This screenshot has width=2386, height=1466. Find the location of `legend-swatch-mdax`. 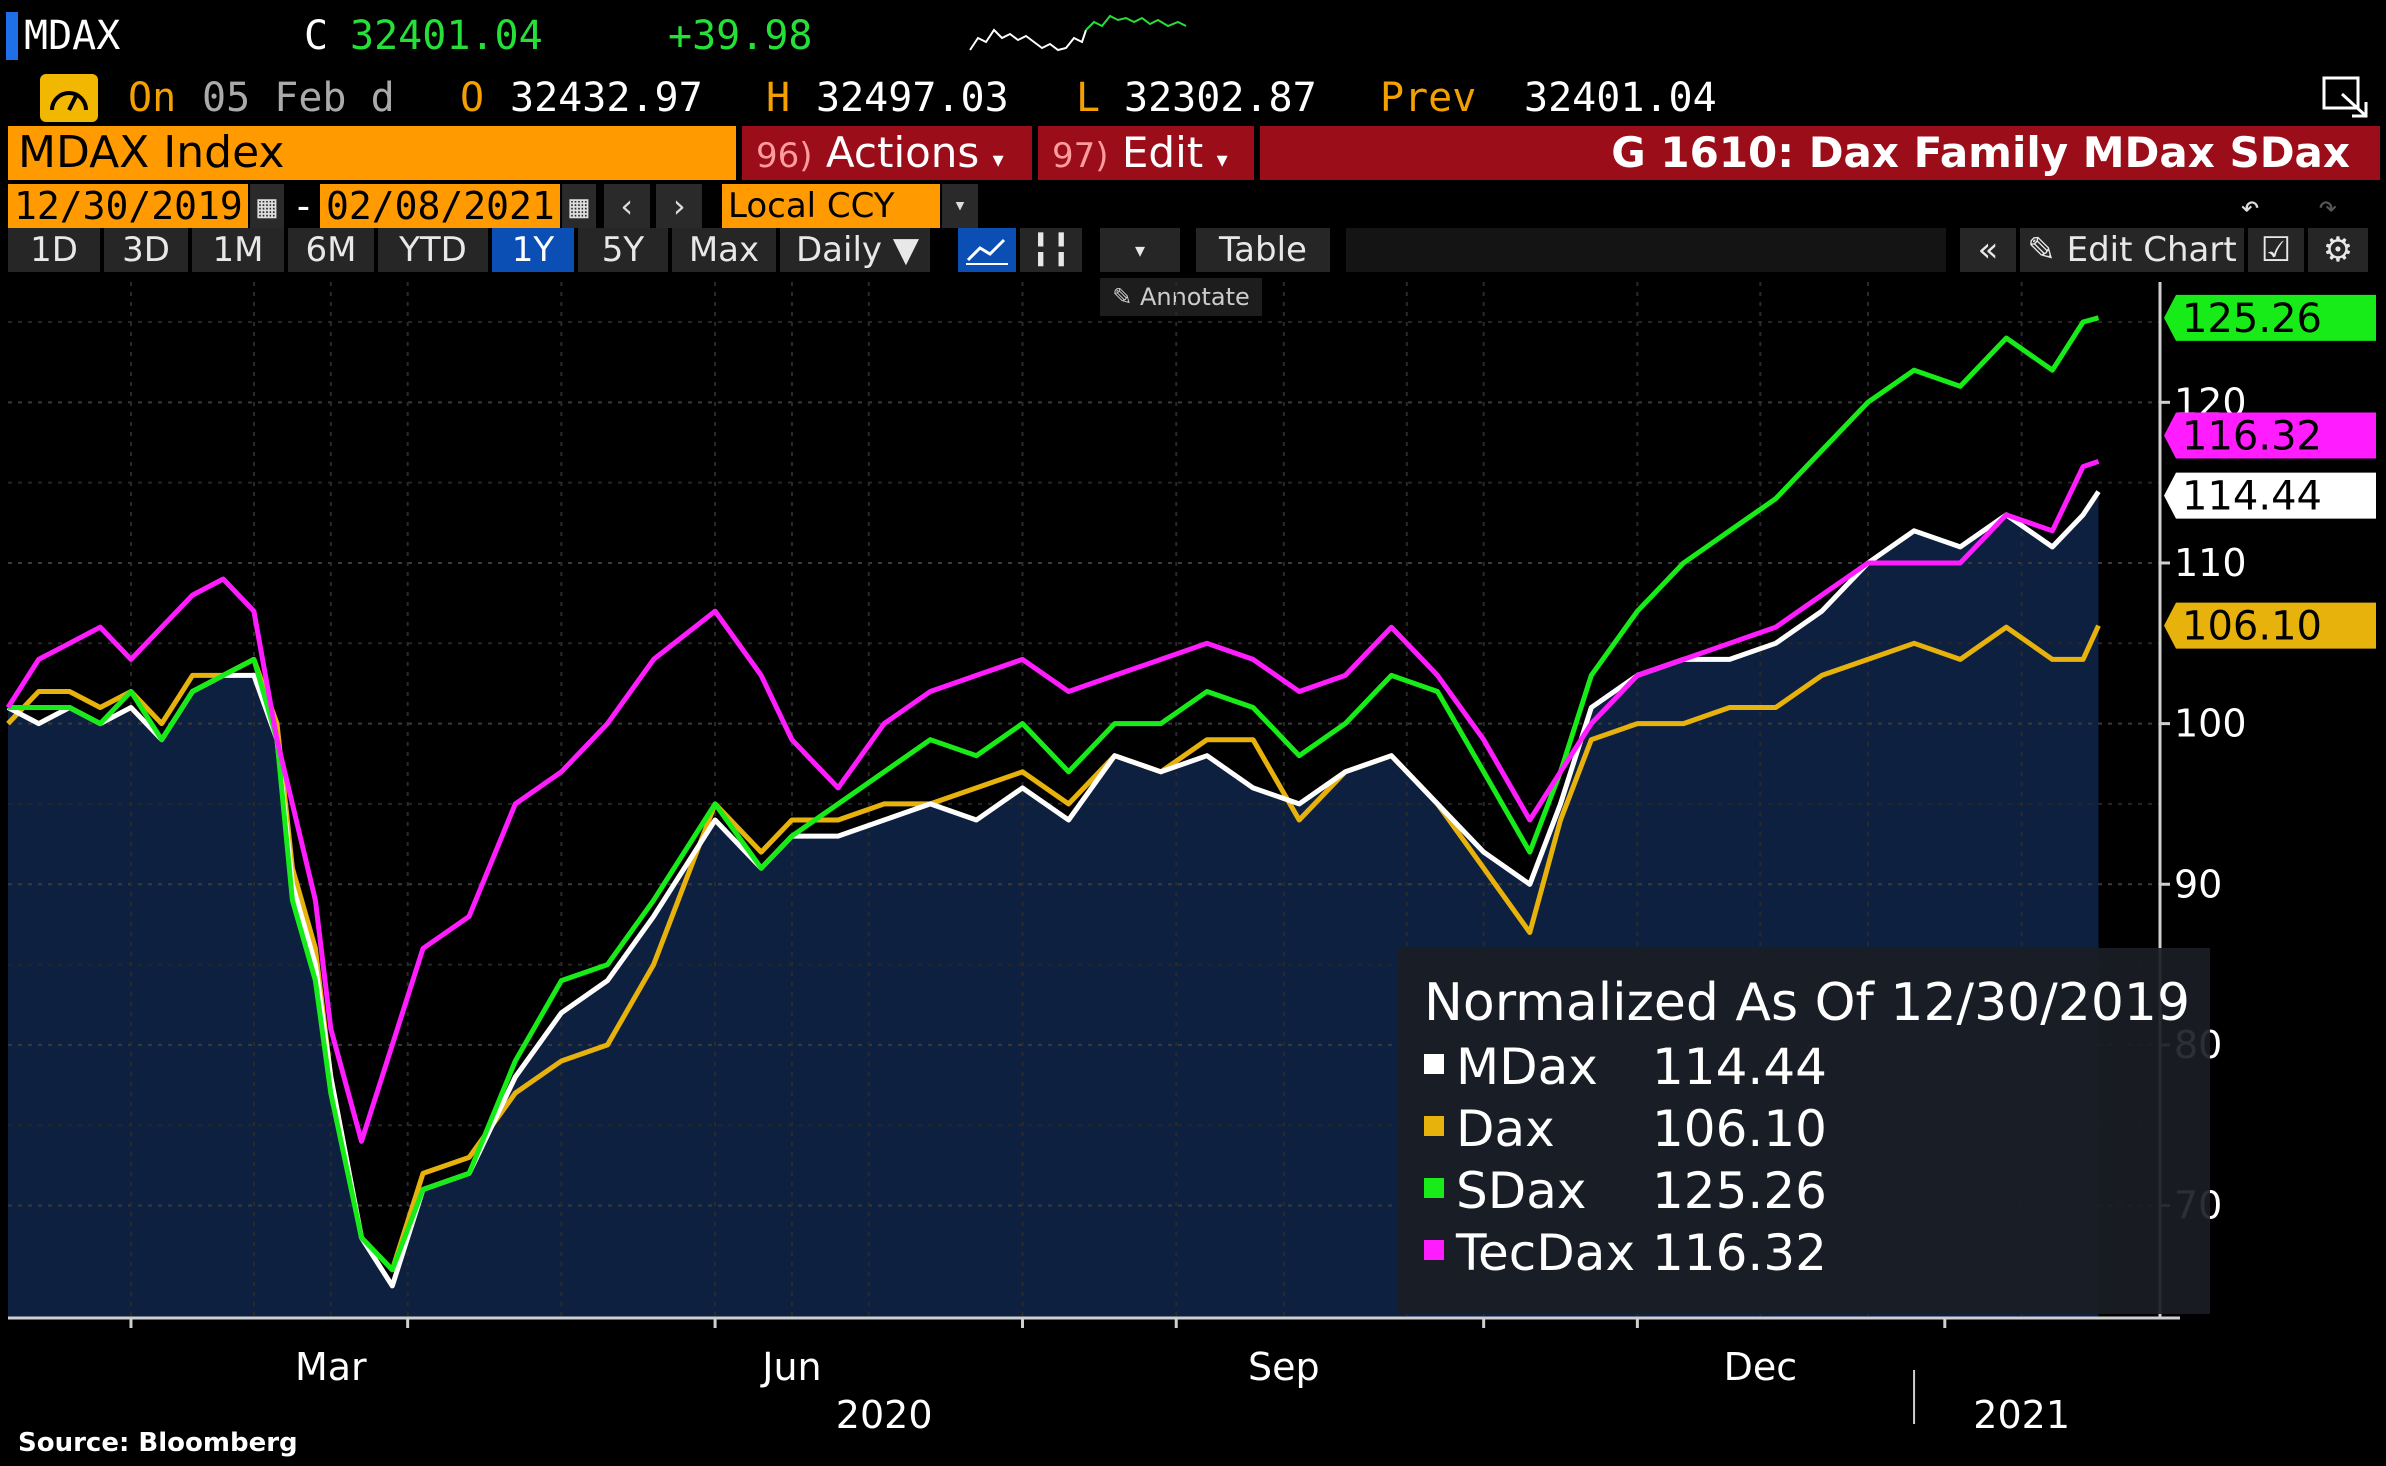

legend-swatch-mdax is located at coordinates (1434, 1064).